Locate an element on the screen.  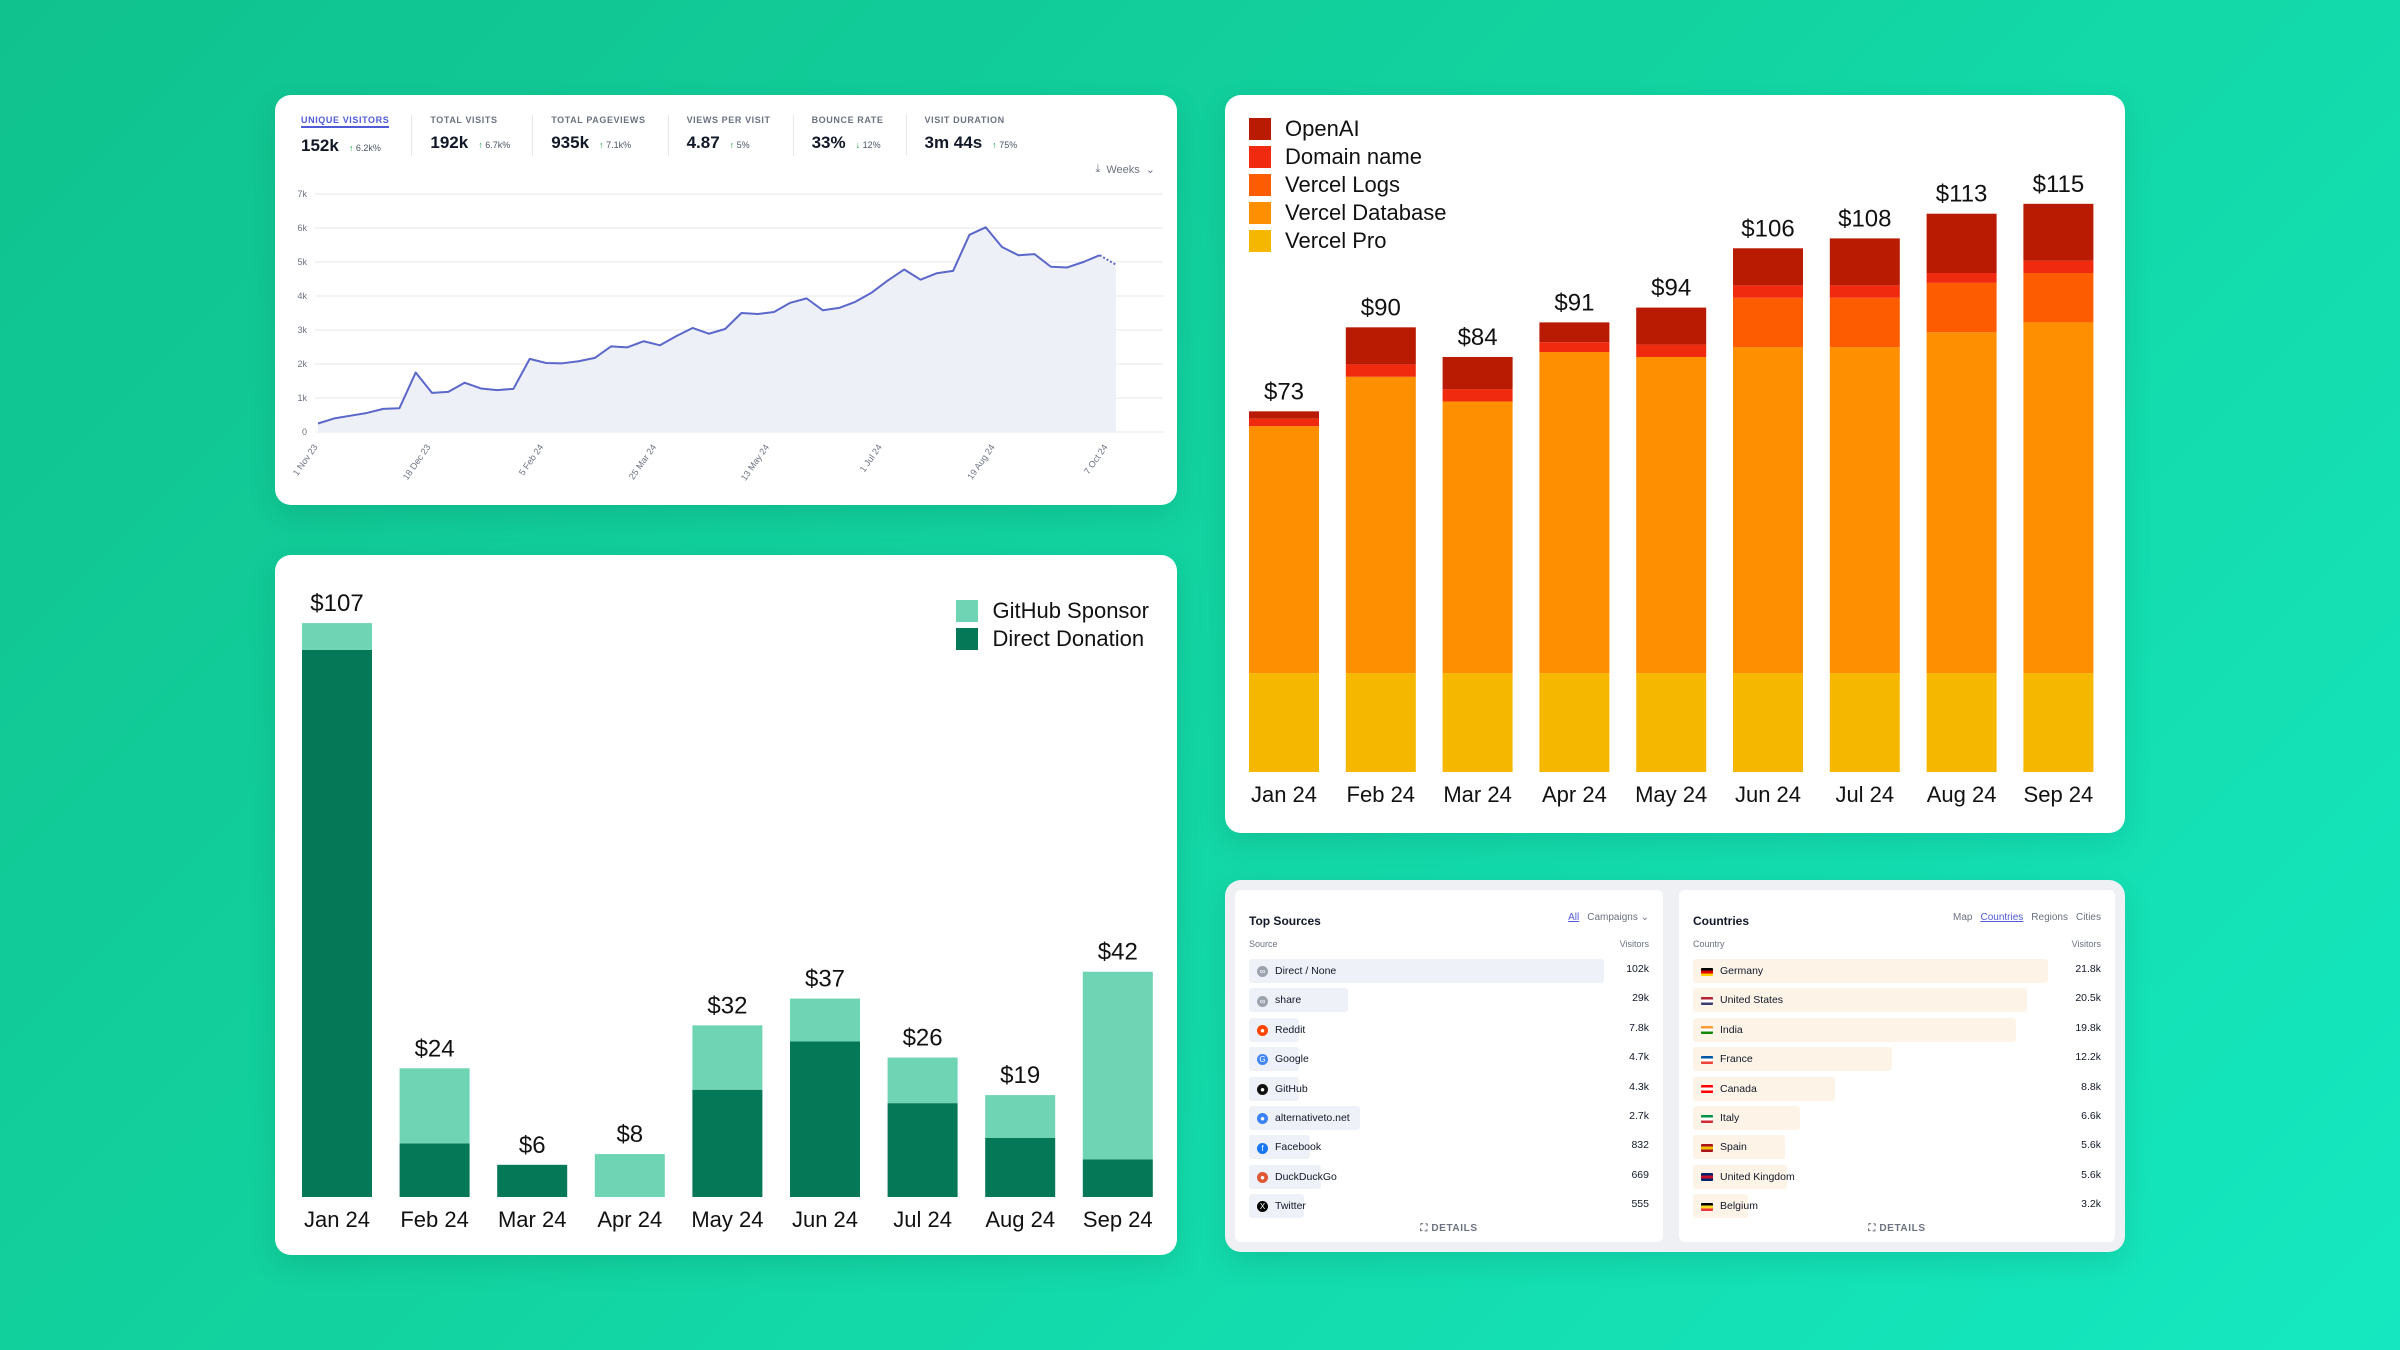
x-category-label: Jun 24 is located at coordinates (1768, 794).